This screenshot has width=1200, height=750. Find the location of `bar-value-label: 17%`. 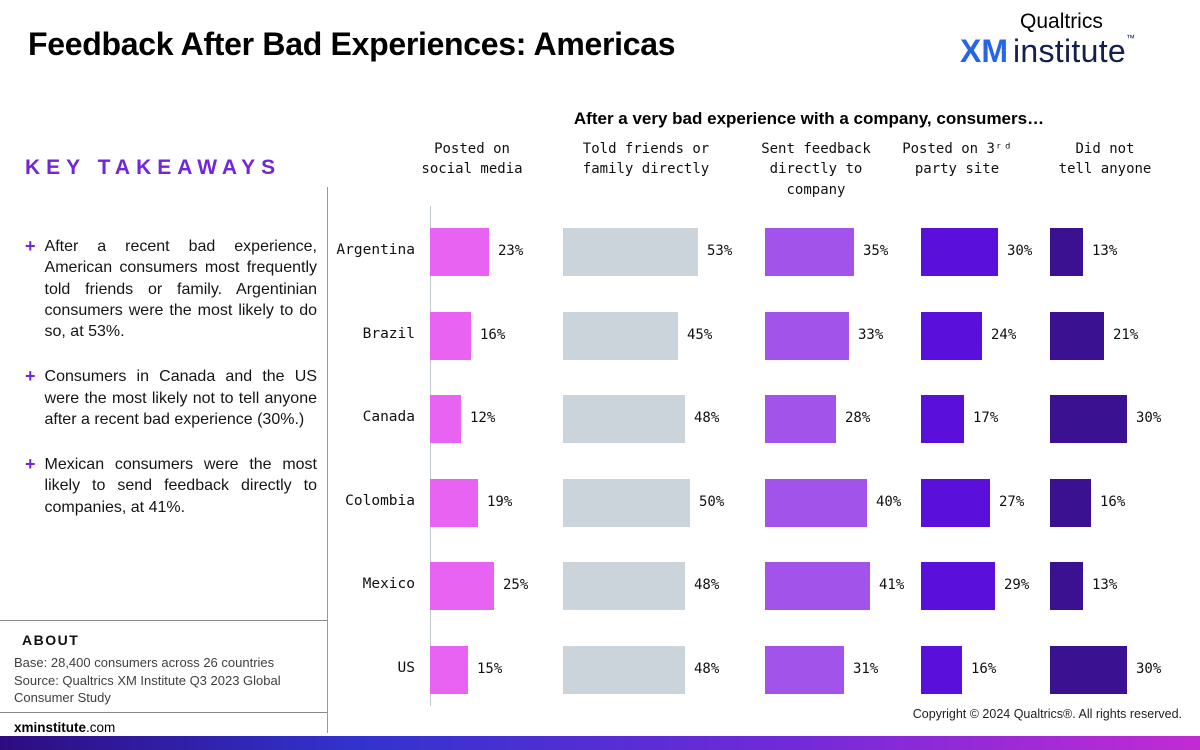

bar-value-label: 17% is located at coordinates (986, 418).